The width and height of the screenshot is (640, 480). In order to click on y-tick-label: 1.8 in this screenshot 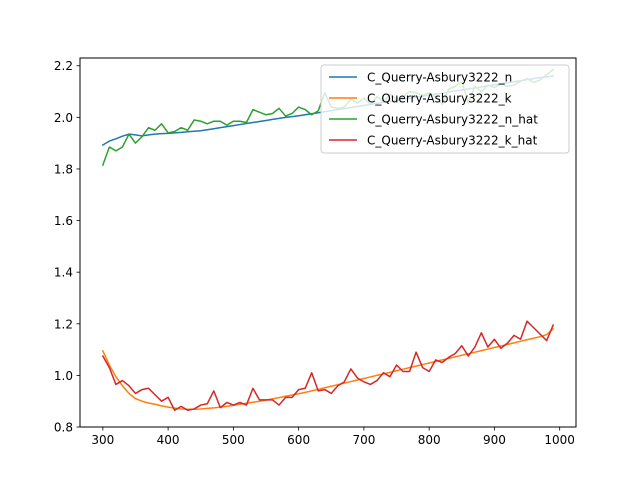, I will do `click(63, 169)`.